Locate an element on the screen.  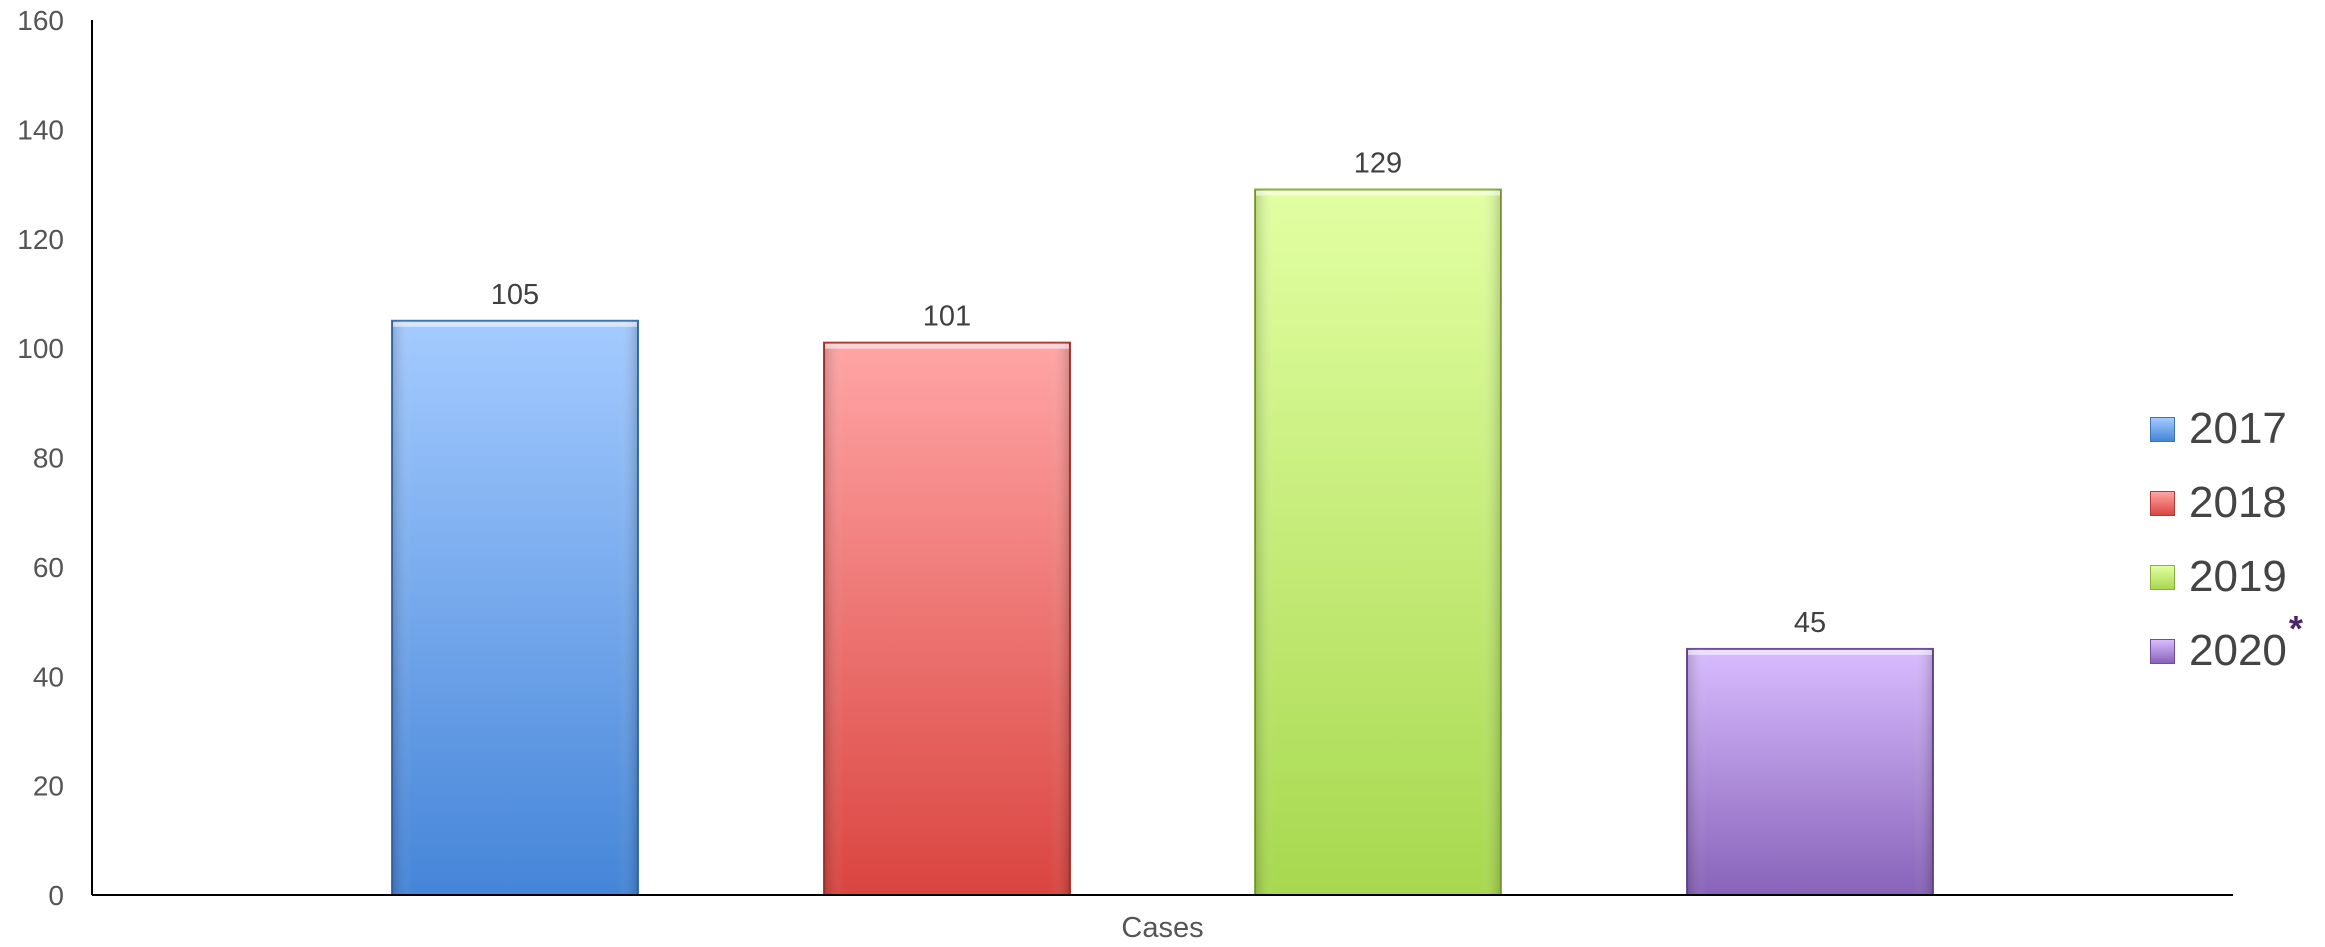
legend: 2017 2018 2019 2020 * is located at coordinates (2226, 540).